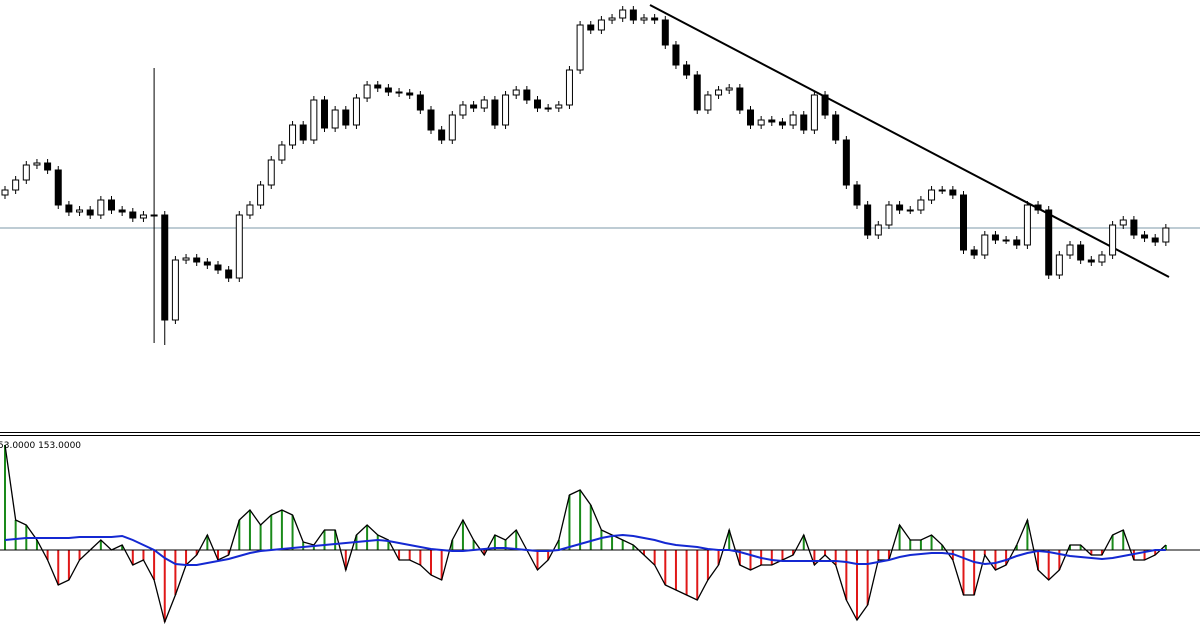  I want to click on indicator-label: 53.0000 153.0000, so click(40, 446).